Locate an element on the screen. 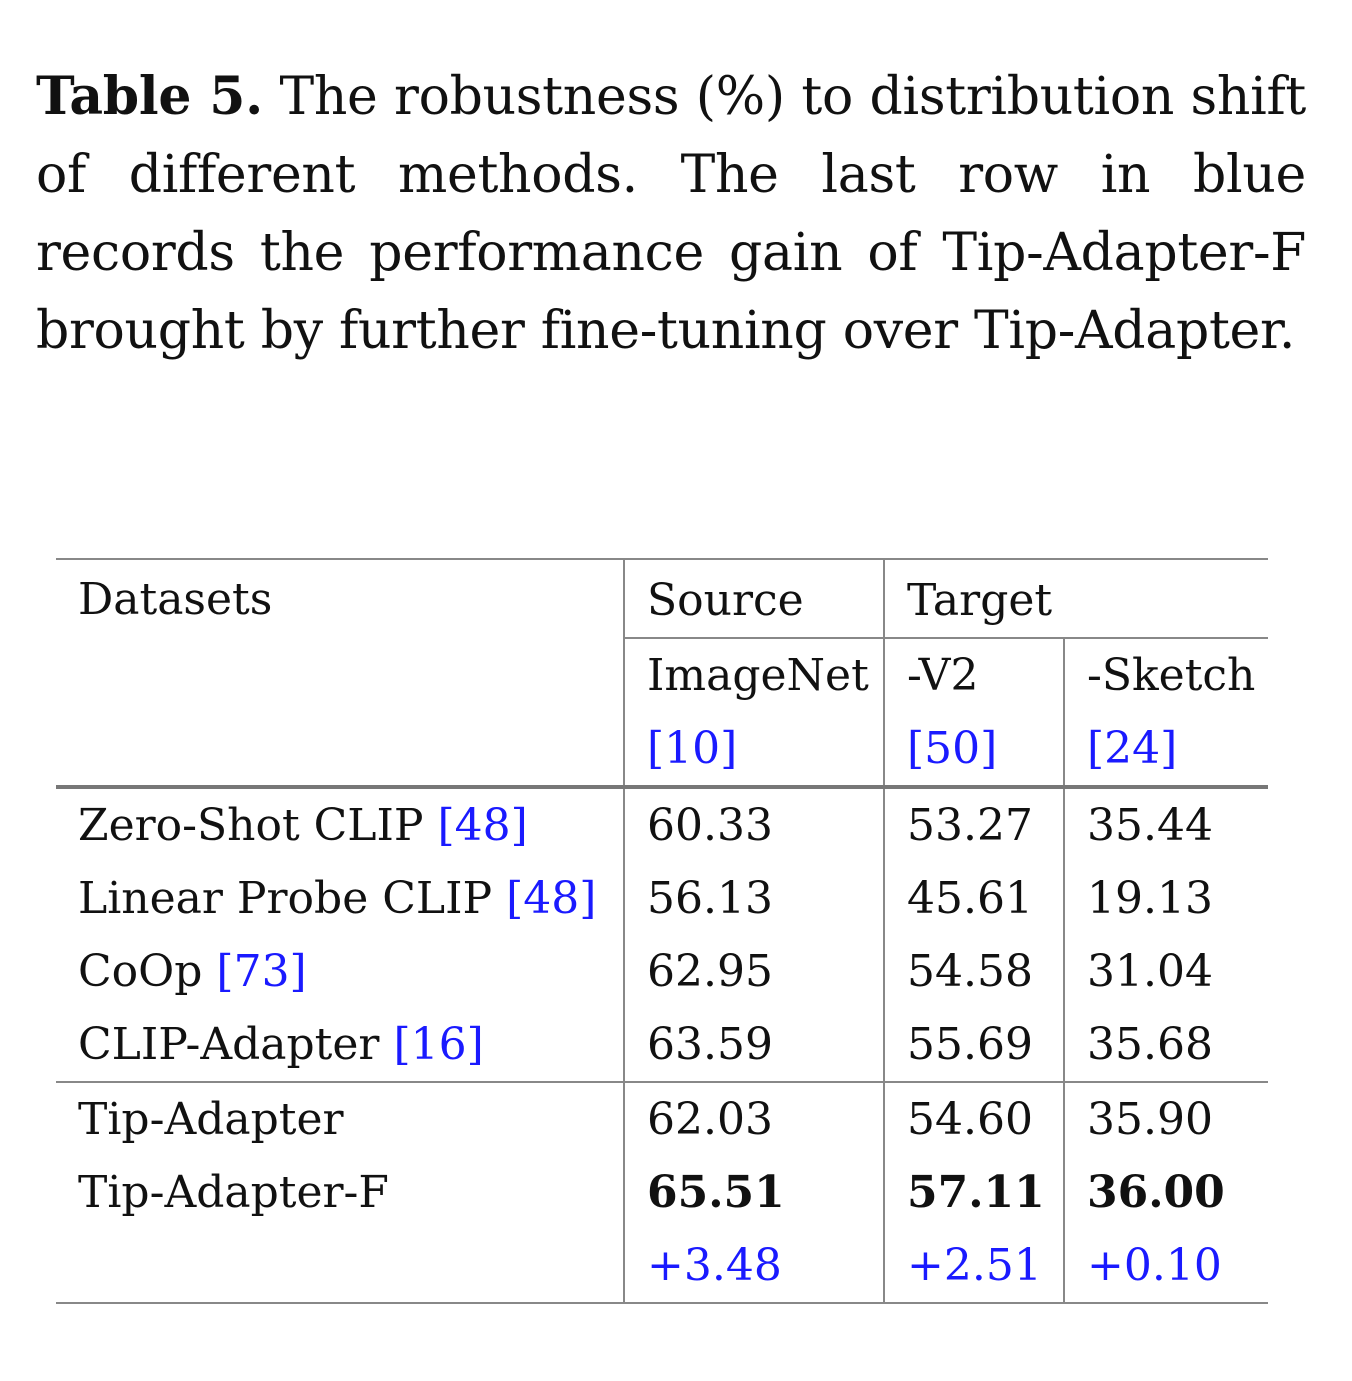  header-v2: -V2 is located at coordinates (973, 674).